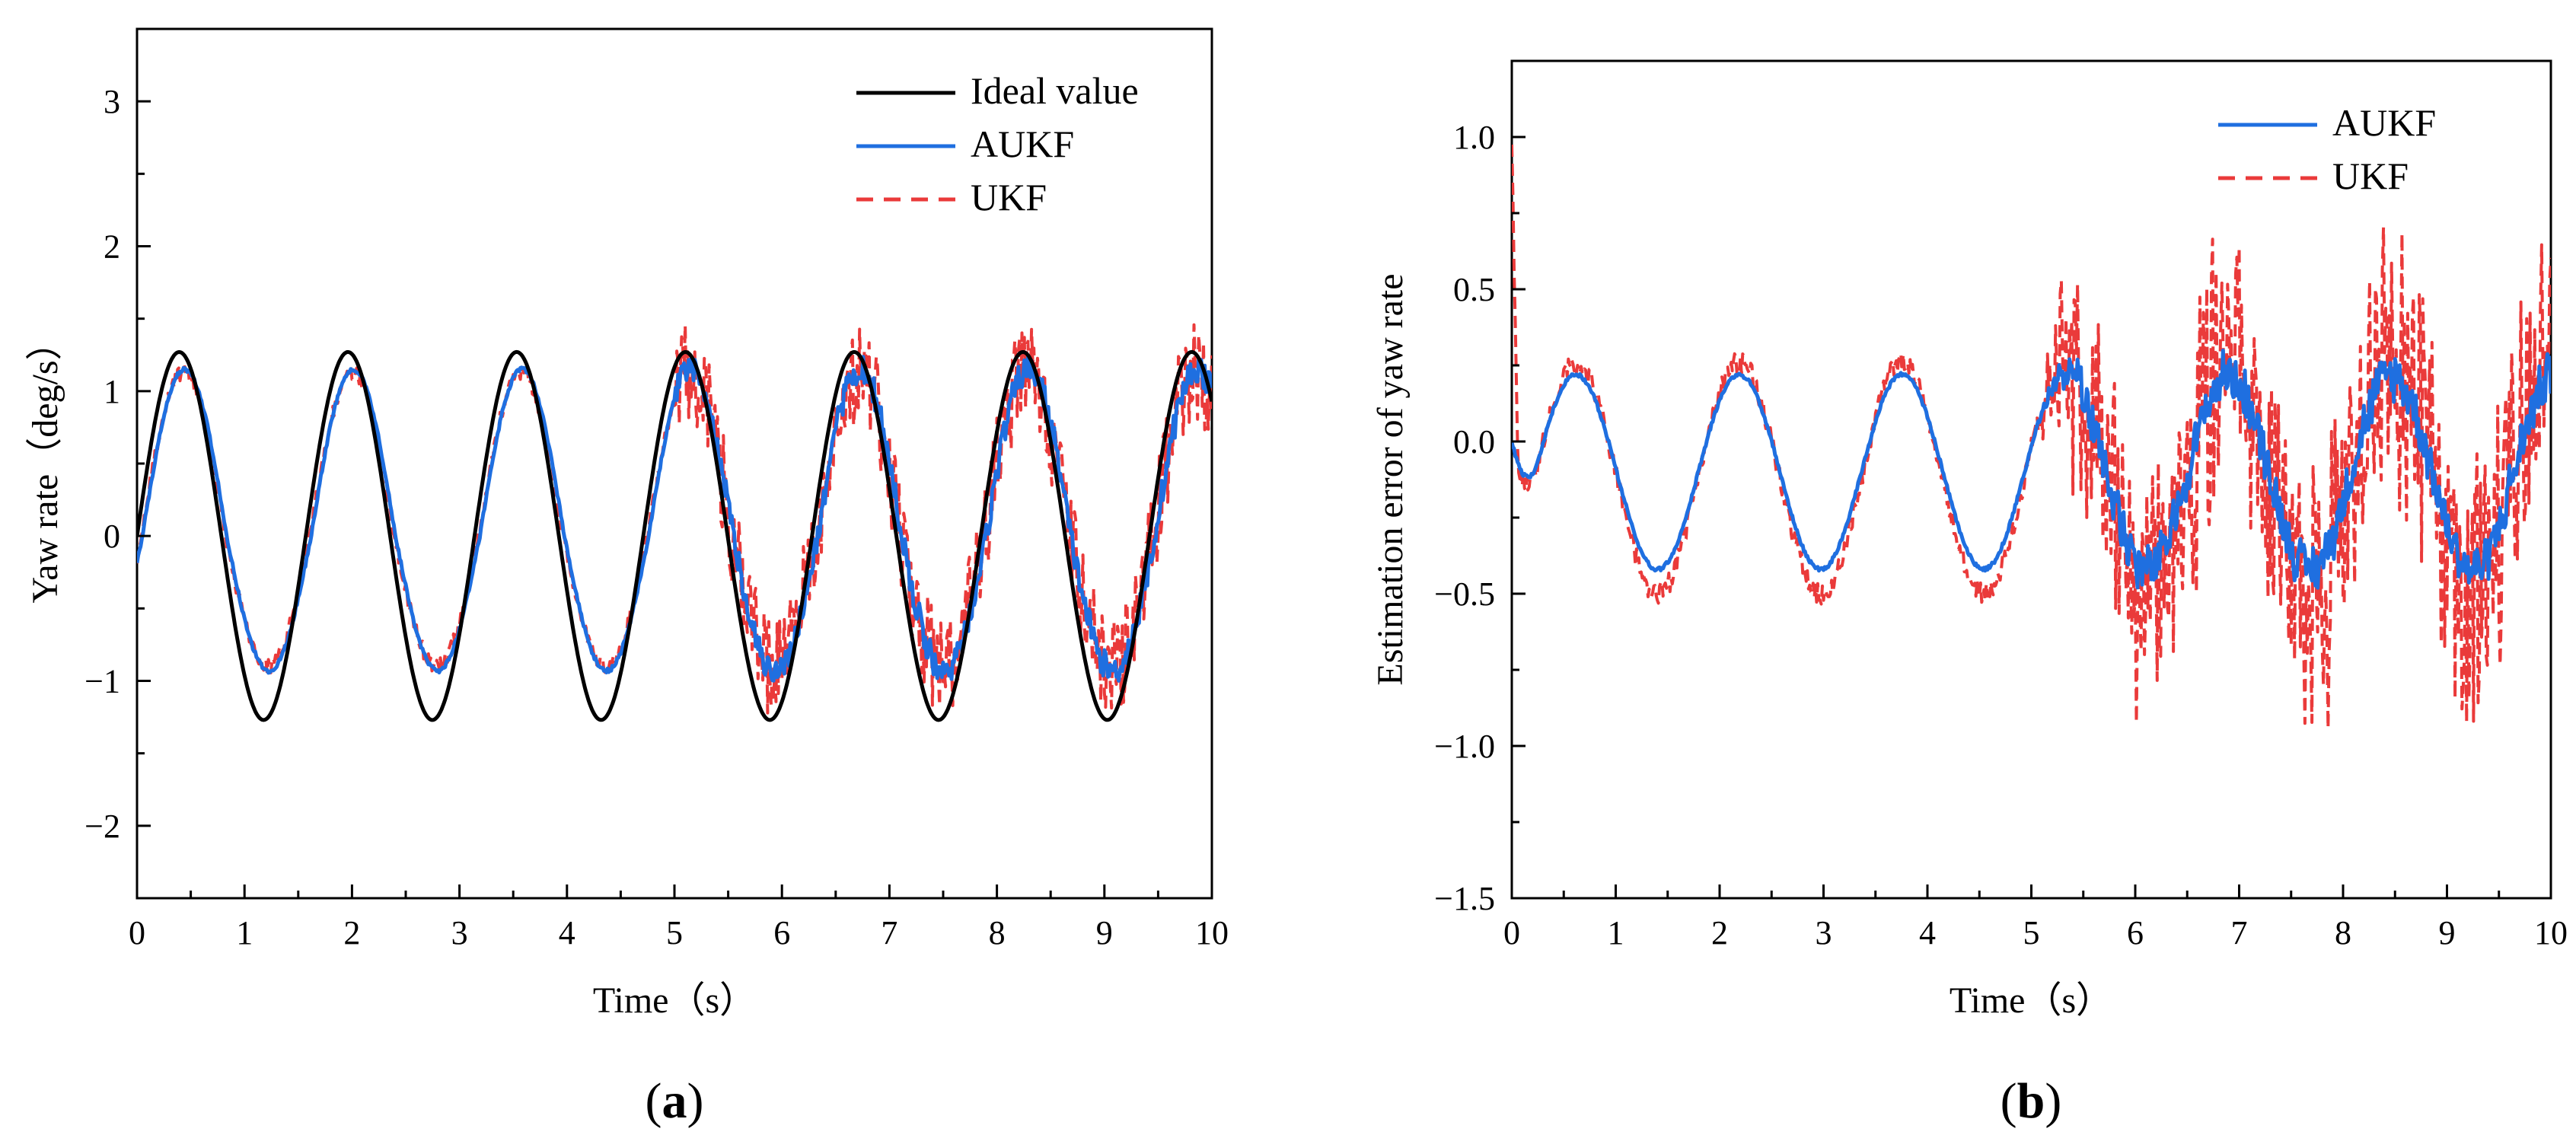 This screenshot has height=1141, width=2576. What do you see at coordinates (695, 1101) in the screenshot?
I see `panel-a-label-close: )` at bounding box center [695, 1101].